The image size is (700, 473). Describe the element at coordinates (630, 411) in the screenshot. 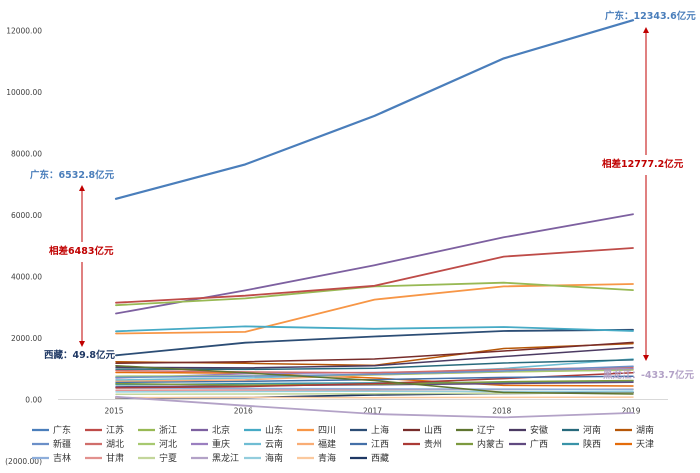

I see `x-tick-label: 2019` at that location.